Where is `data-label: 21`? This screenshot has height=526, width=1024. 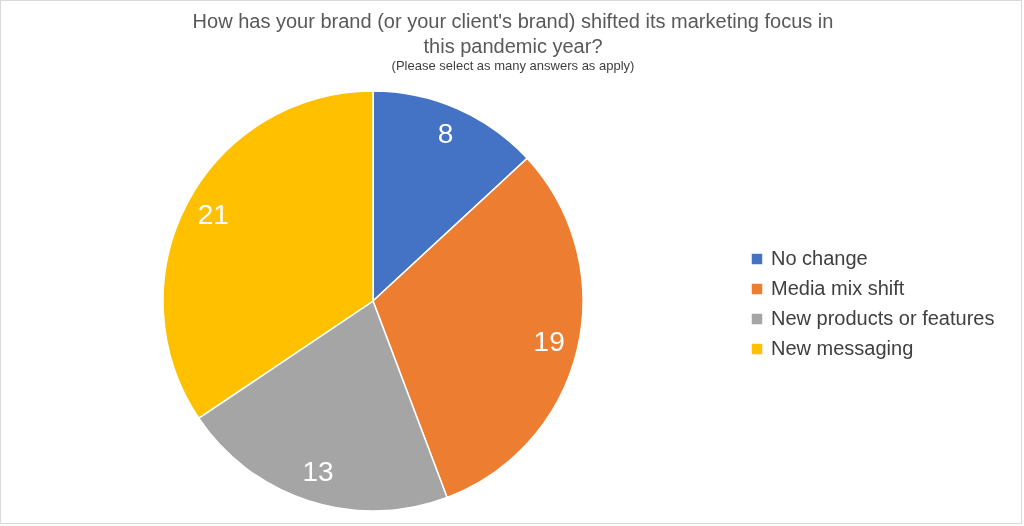
data-label: 21 is located at coordinates (213, 214).